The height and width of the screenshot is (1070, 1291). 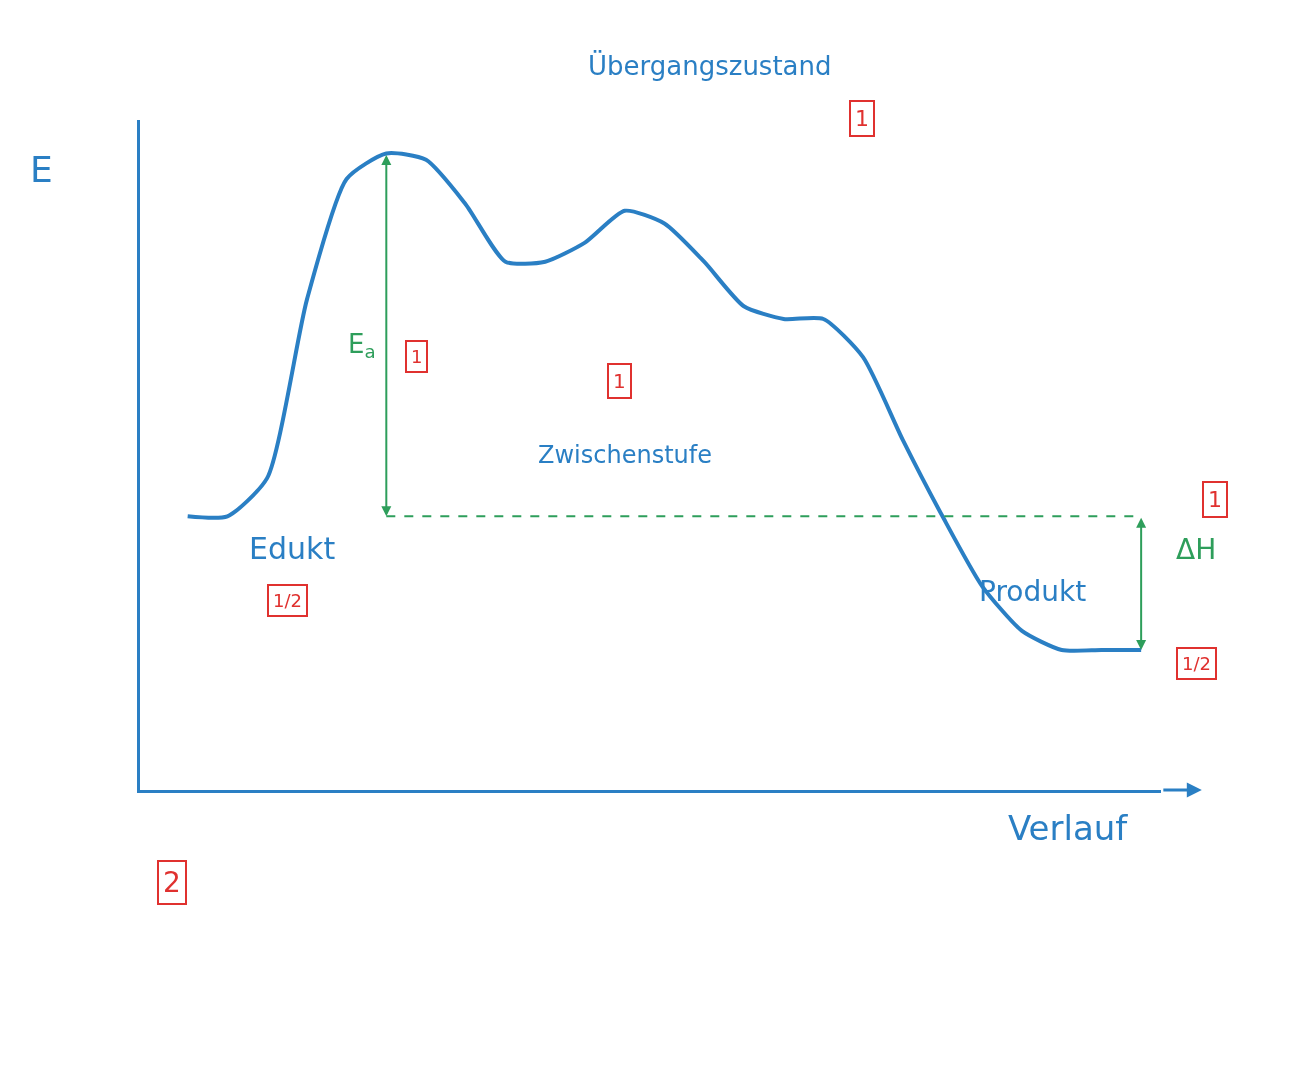 What do you see at coordinates (625, 455) in the screenshot?
I see `annotation: Zwischenstufe` at bounding box center [625, 455].